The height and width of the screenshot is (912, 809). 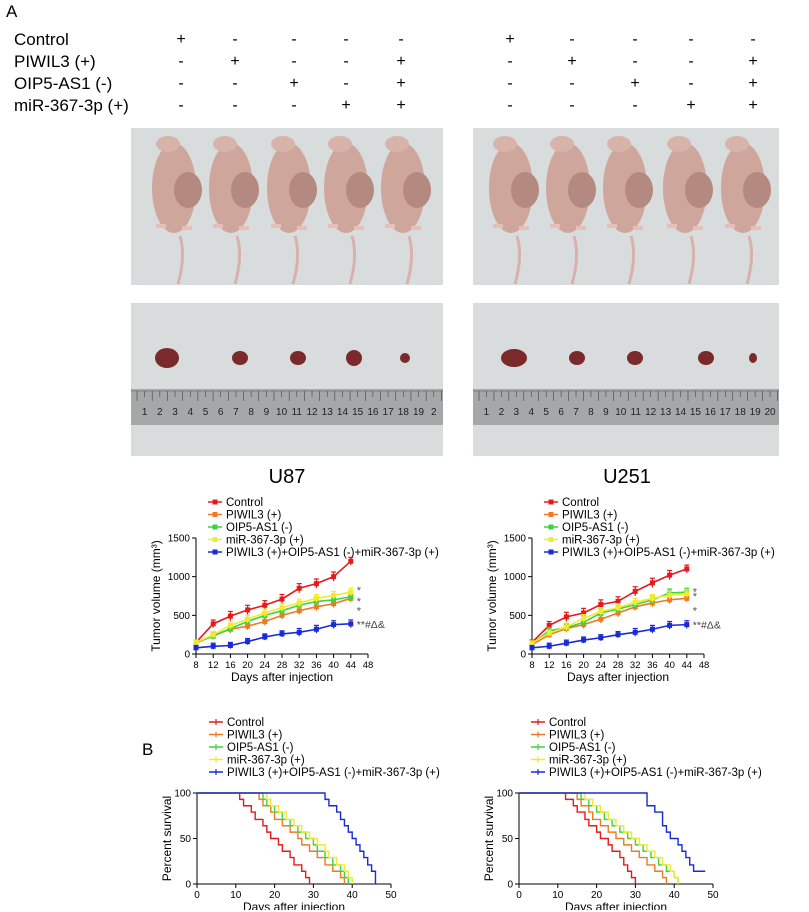 I want to click on x-tick-label: 0, so click(x=197, y=895).